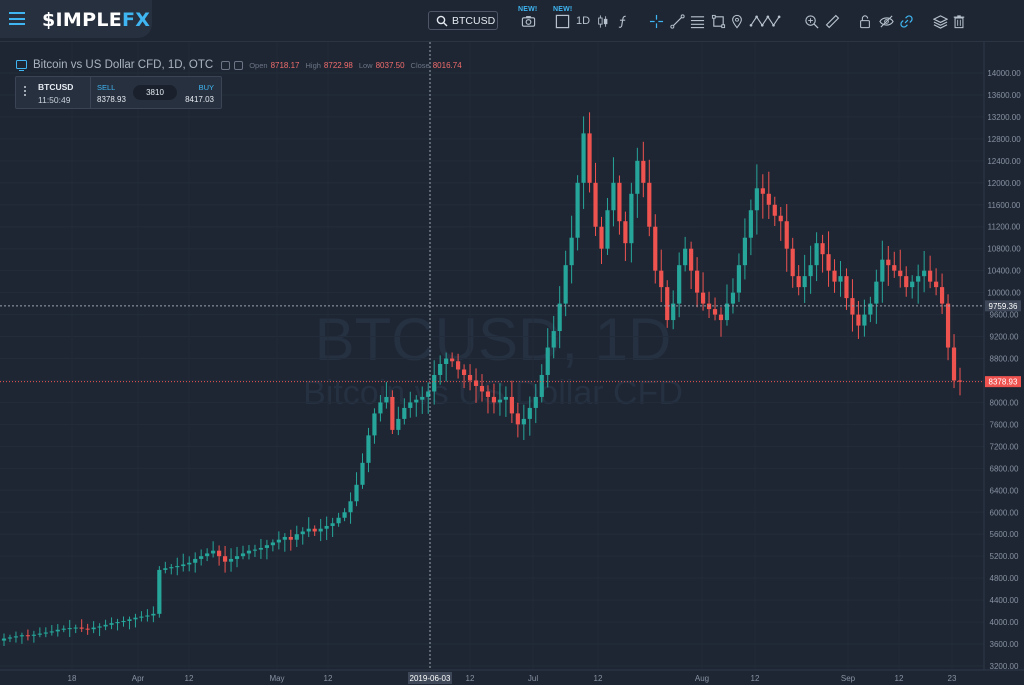 The height and width of the screenshot is (685, 1024). Describe the element at coordinates (583, 21) in the screenshot. I see `interval-button: 1D` at that location.